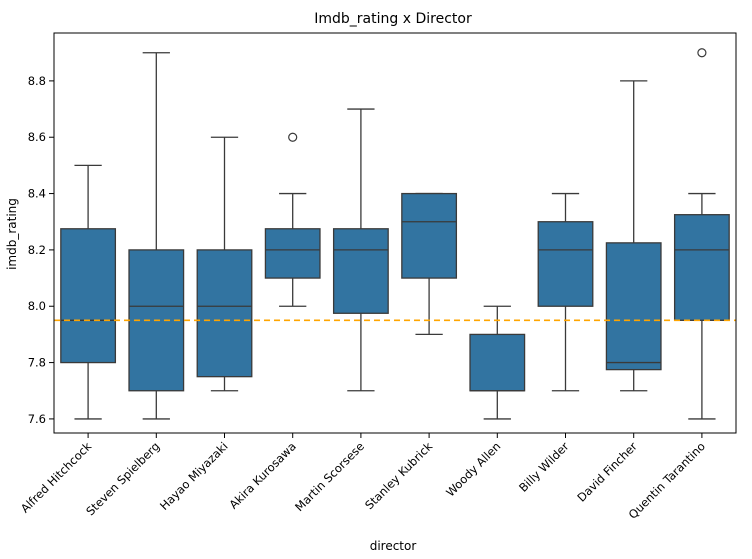  I want to click on box-quentin-tarantino, so click(701, 234).